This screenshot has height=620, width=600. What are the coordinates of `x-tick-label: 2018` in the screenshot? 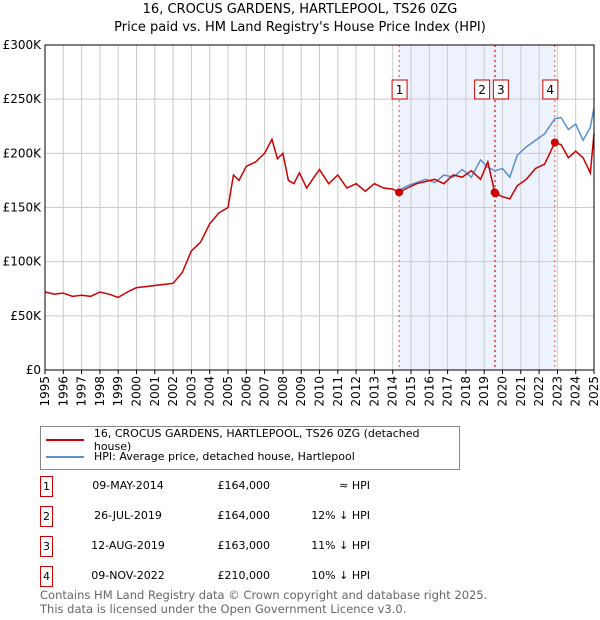 It's located at (466, 391).